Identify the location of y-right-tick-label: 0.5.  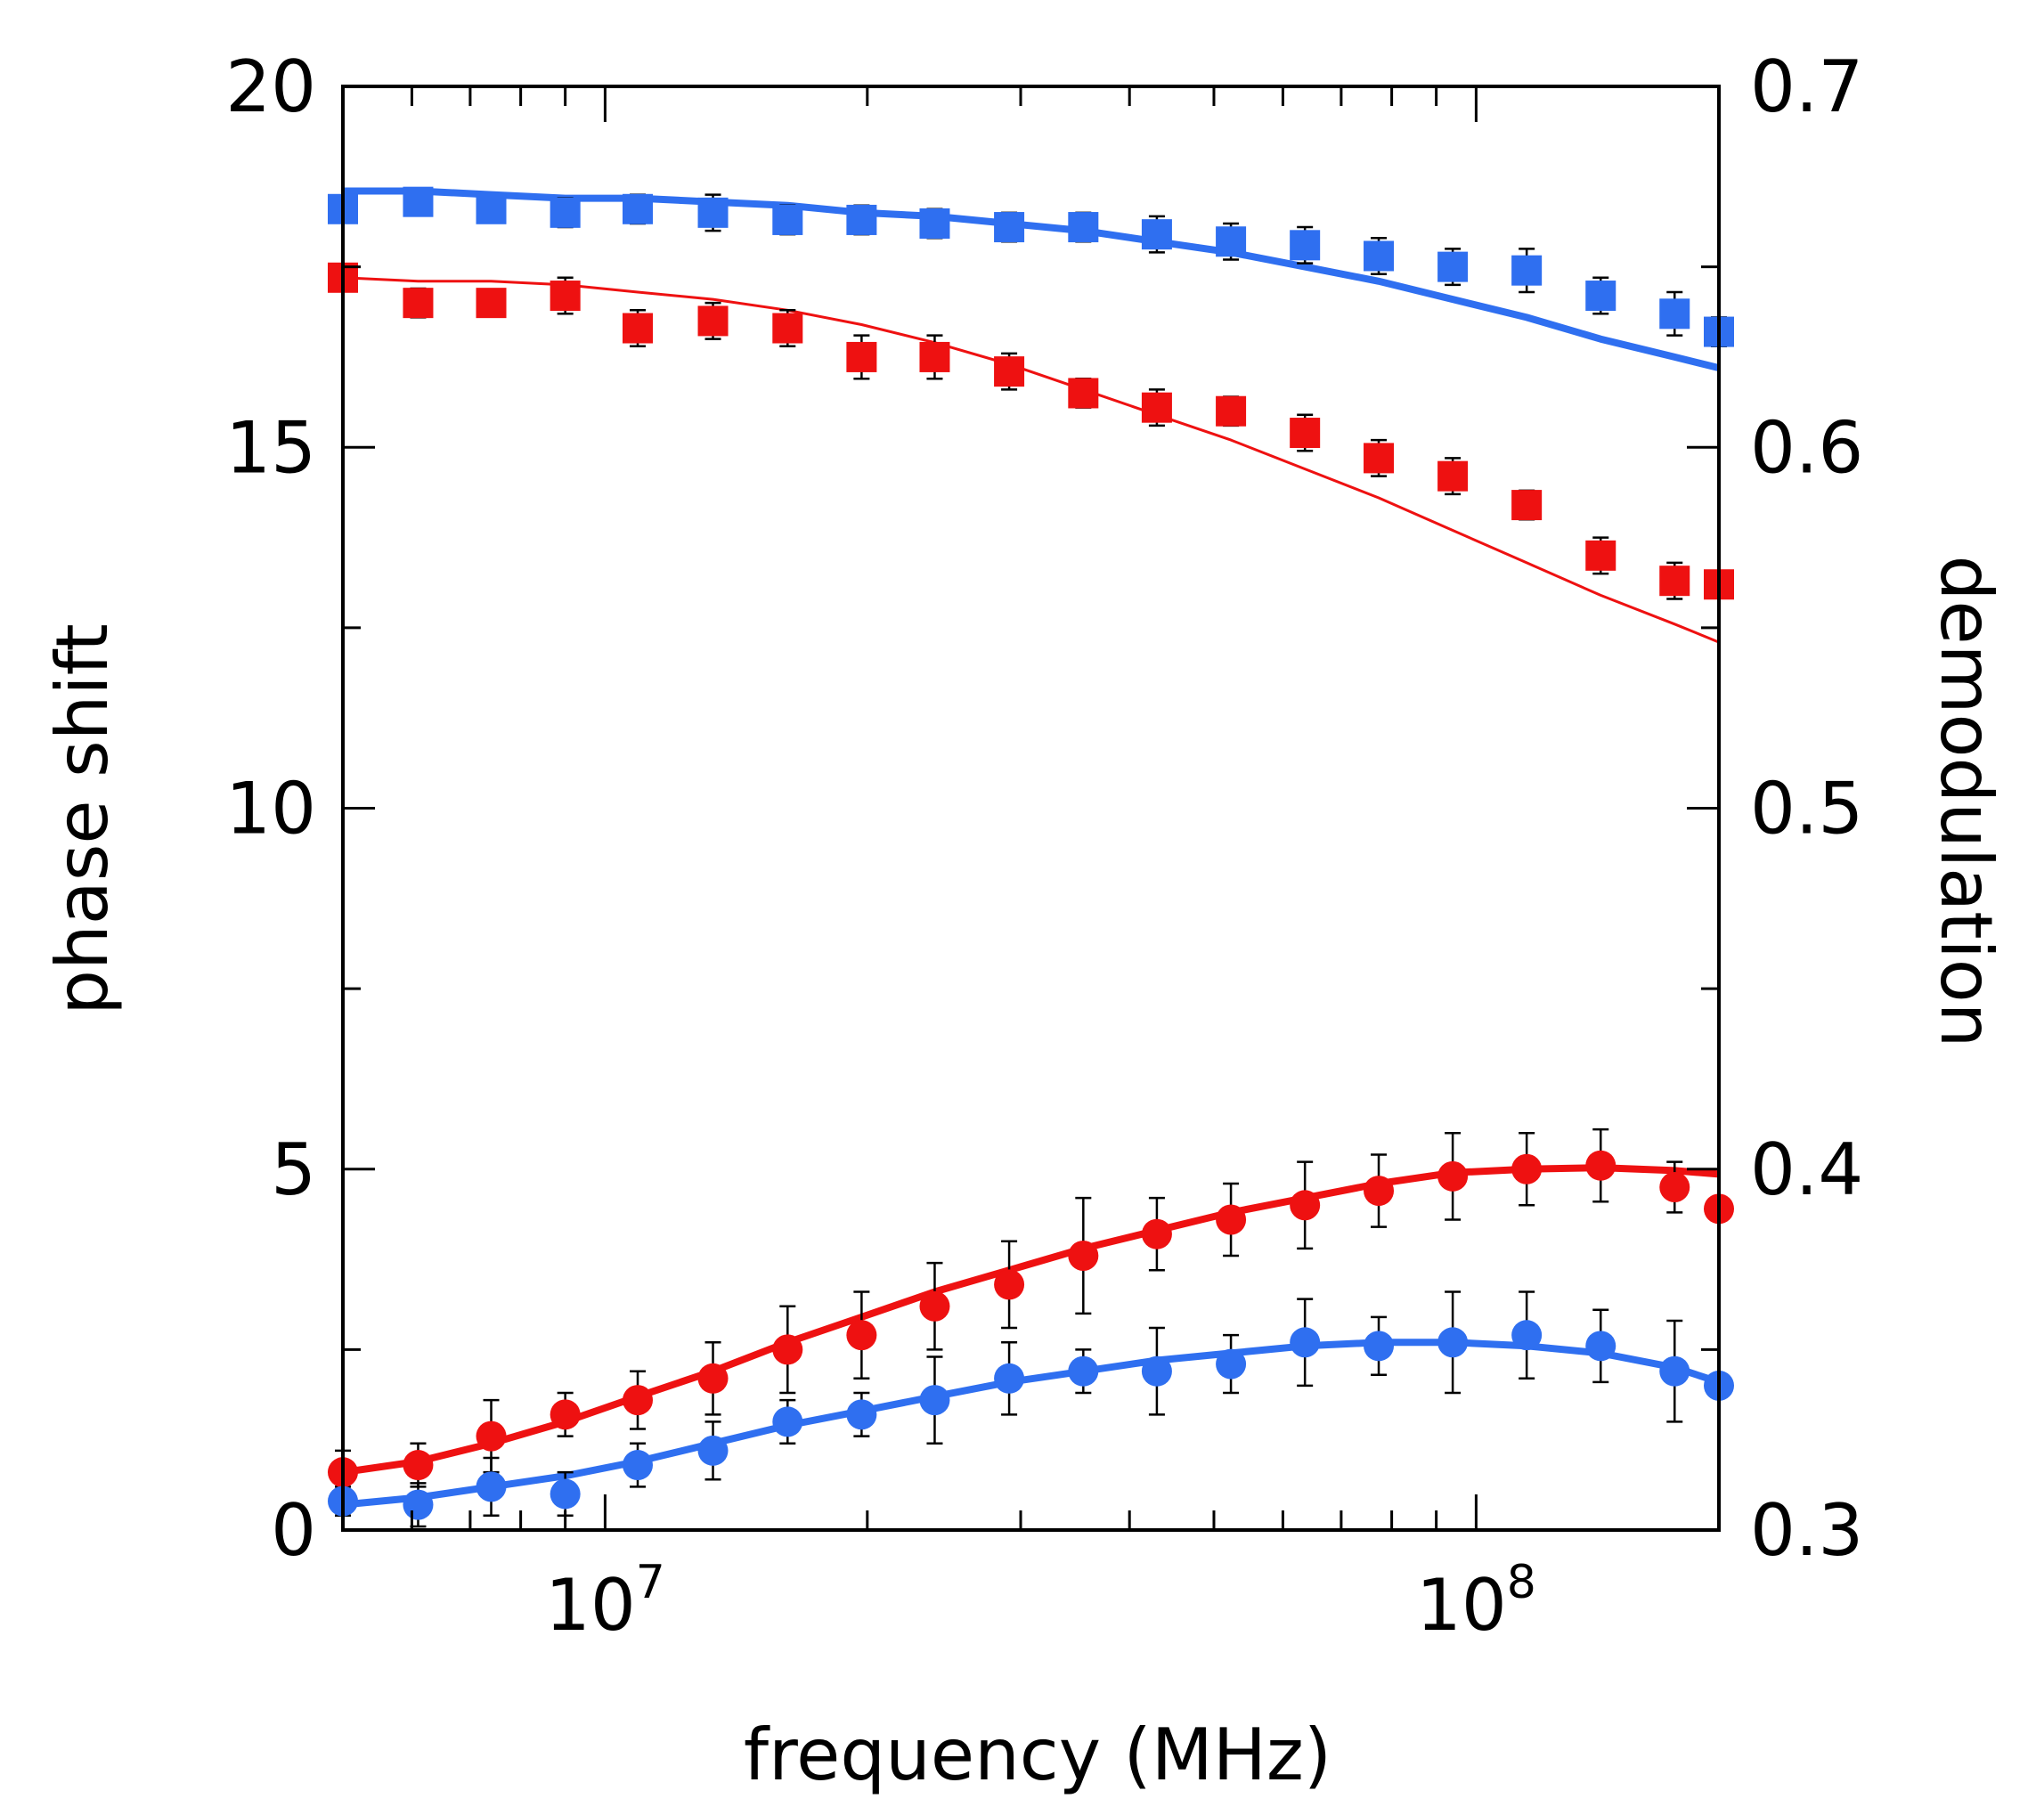
(1807, 810).